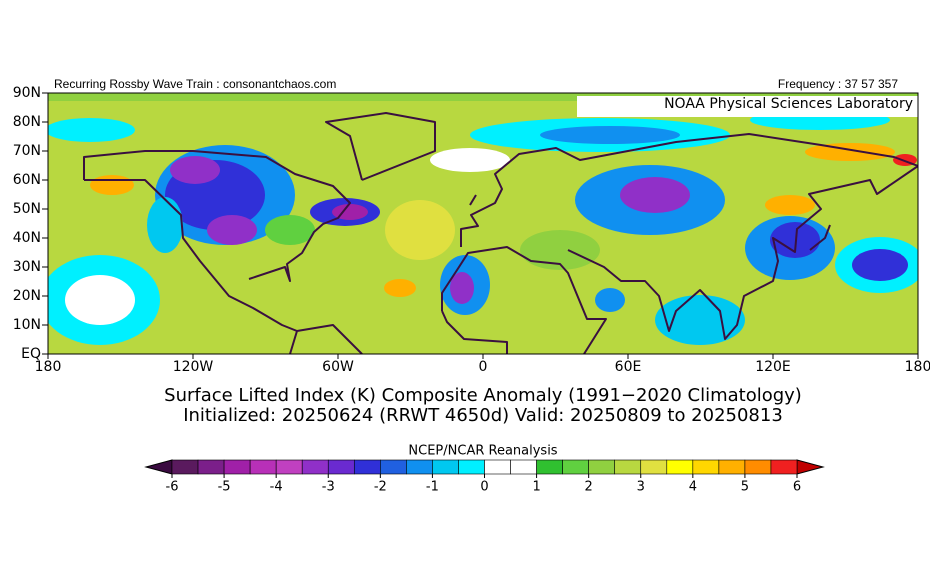  What do you see at coordinates (641, 487) in the screenshot?
I see `colorbar-tick-label: 3` at bounding box center [641, 487].